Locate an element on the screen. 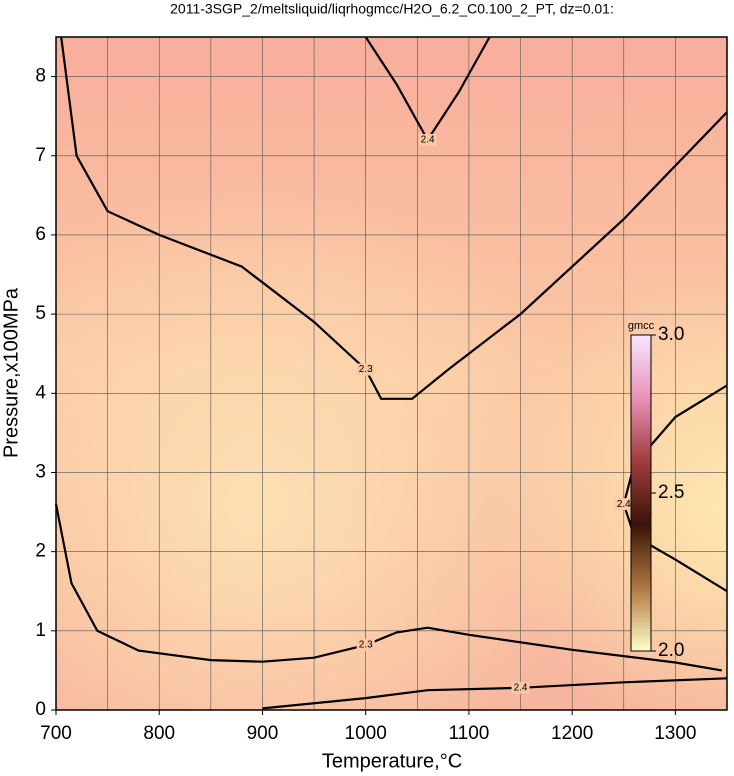 The height and width of the screenshot is (776, 734). x-tick-label: 1100 is located at coordinates (468, 733).